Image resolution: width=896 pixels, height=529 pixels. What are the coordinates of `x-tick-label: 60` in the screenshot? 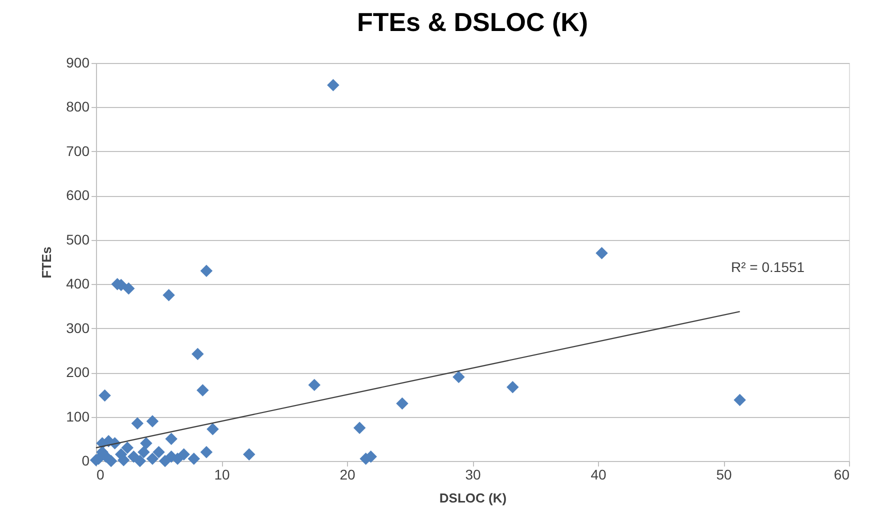 It's located at (842, 474).